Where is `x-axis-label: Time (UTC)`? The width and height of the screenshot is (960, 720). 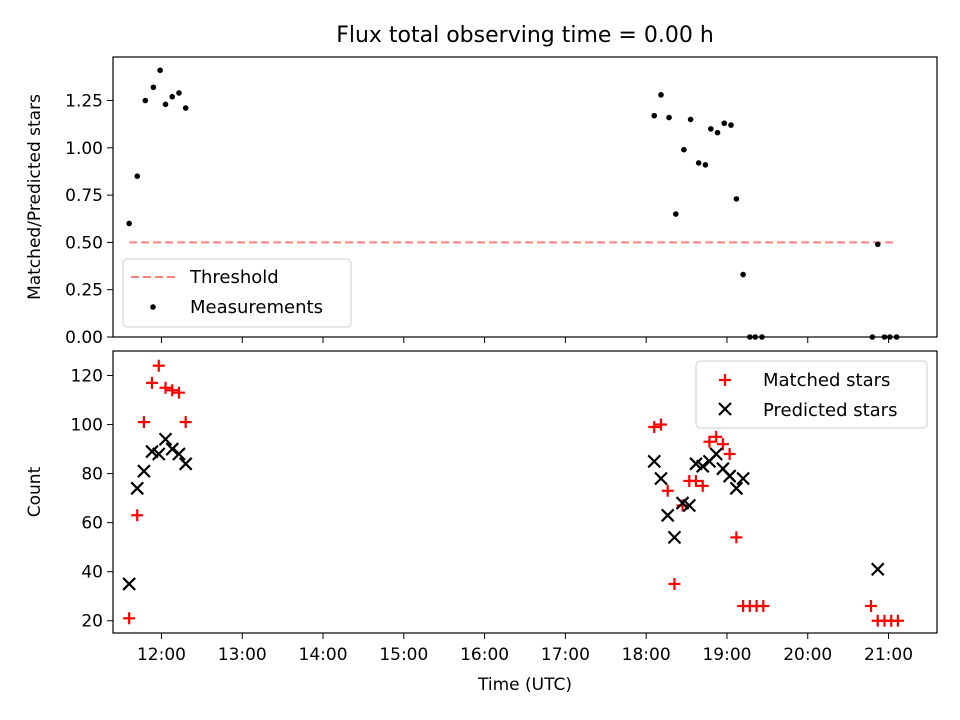
x-axis-label: Time (UTC) is located at coordinates (524, 685).